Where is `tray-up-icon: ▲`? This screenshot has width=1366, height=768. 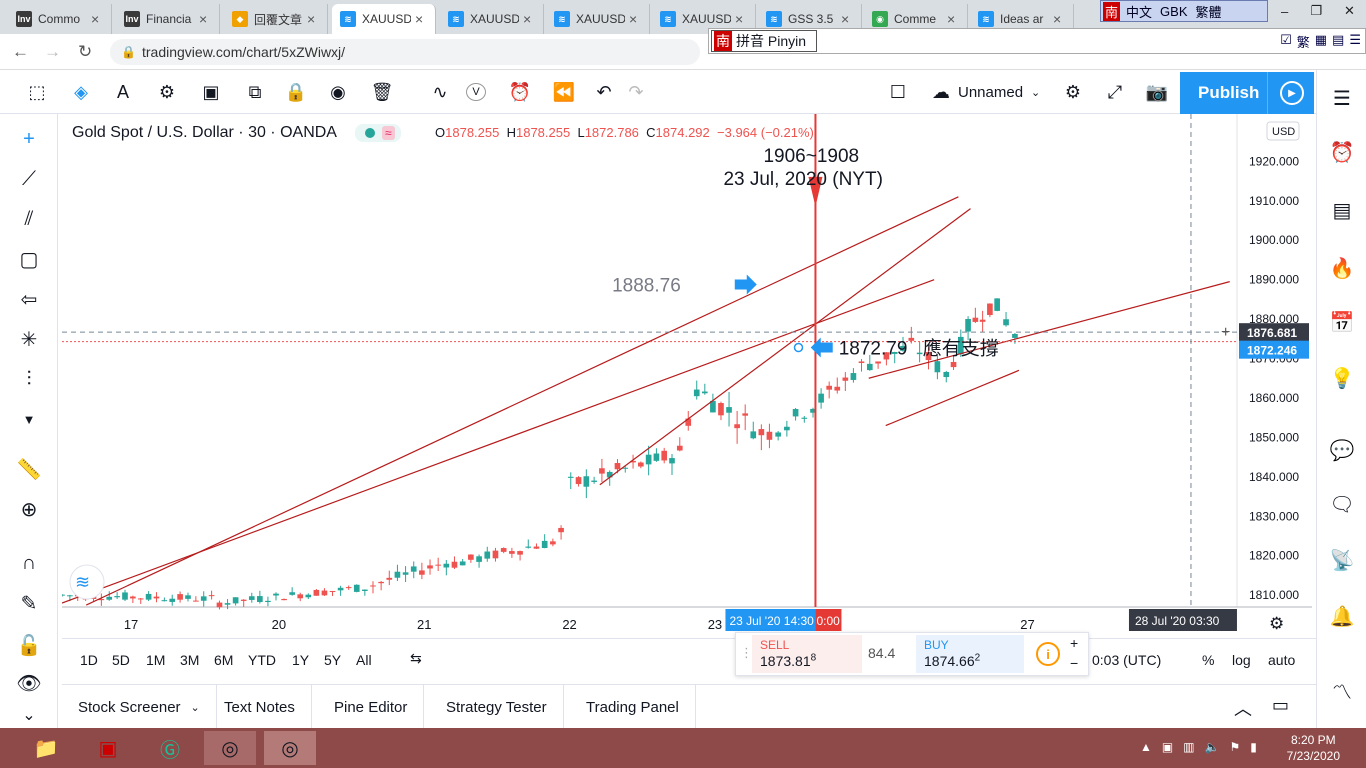 tray-up-icon: ▲ is located at coordinates (1146, 747).